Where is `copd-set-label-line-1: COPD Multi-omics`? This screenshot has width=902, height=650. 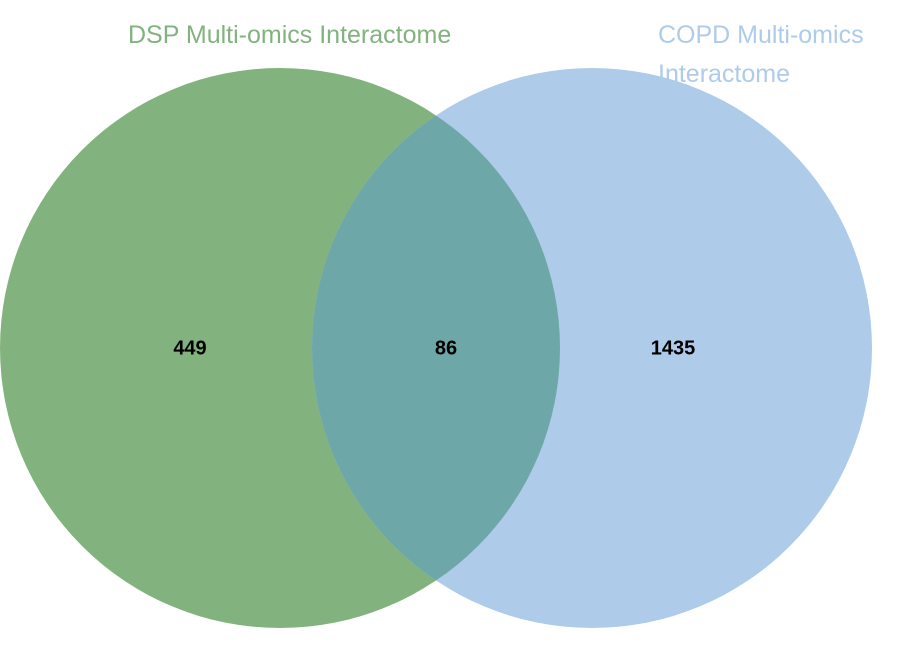
copd-set-label-line-1: COPD Multi-omics is located at coordinates (761, 35).